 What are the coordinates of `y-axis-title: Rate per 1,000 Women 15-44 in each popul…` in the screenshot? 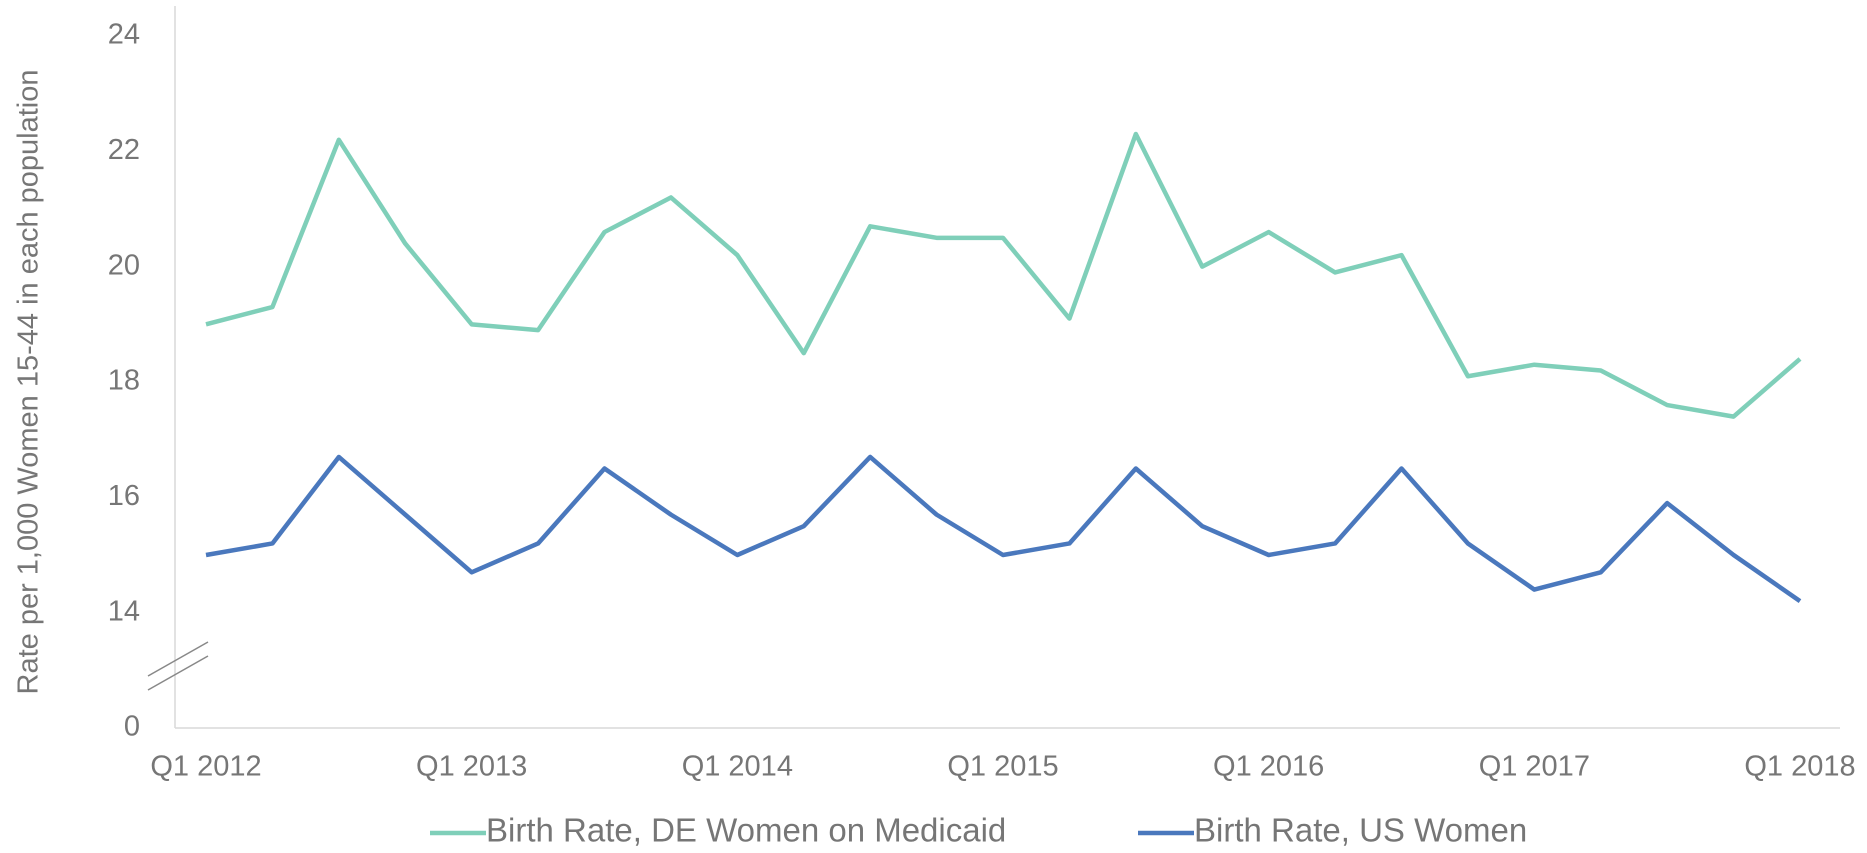 It's located at (29, 381).